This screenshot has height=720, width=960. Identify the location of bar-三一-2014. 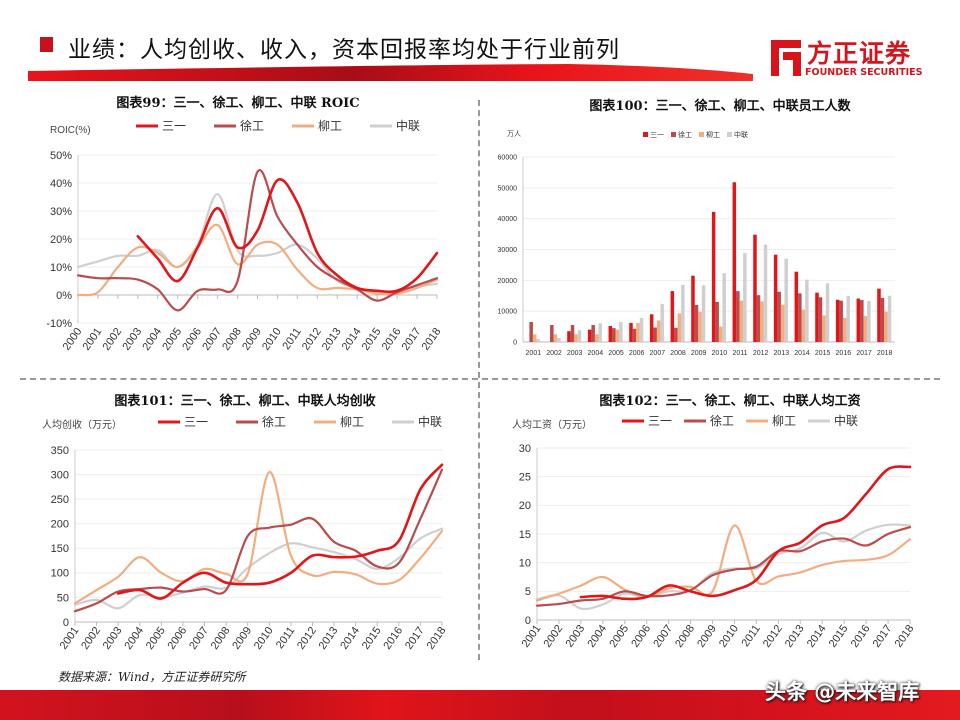
(796, 306).